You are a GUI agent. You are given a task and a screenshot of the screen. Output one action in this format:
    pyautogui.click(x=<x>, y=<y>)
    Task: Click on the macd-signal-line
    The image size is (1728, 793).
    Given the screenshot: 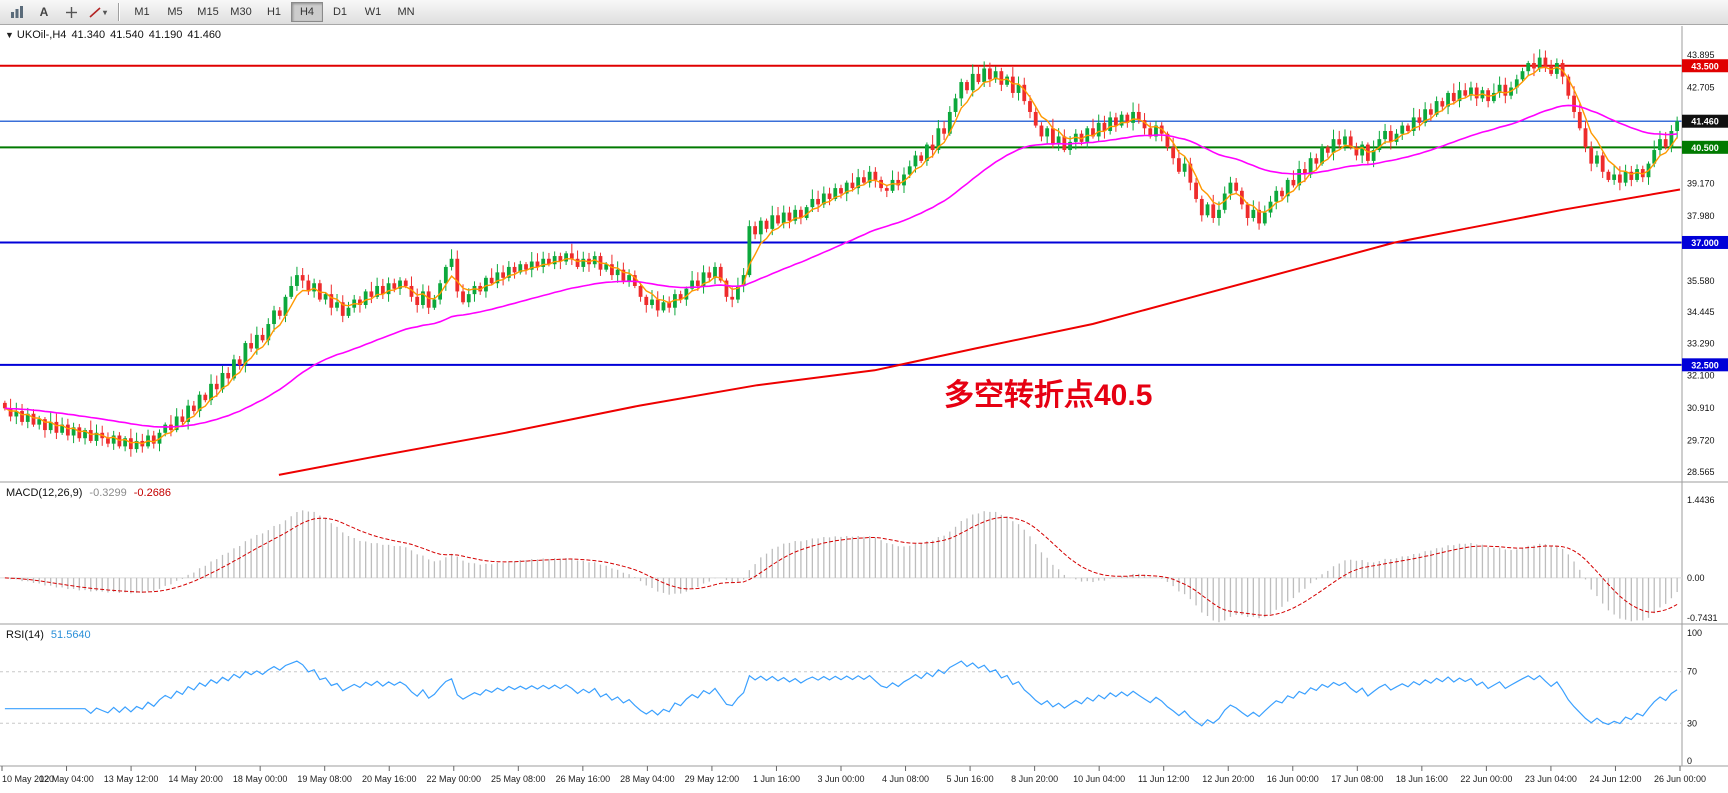 What is the action you would take?
    pyautogui.click(x=841, y=566)
    